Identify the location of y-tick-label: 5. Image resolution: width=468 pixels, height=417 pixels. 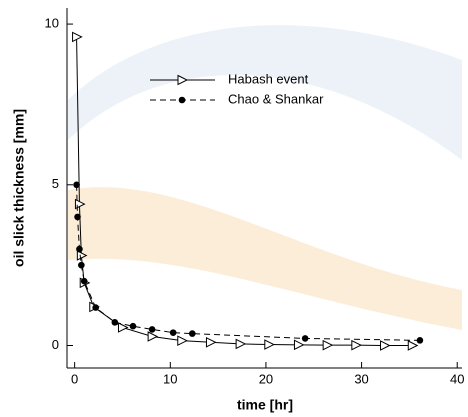
(55, 183).